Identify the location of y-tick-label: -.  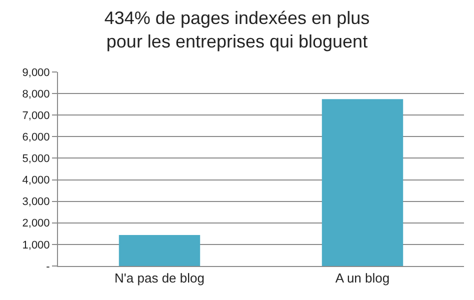
(48, 266).